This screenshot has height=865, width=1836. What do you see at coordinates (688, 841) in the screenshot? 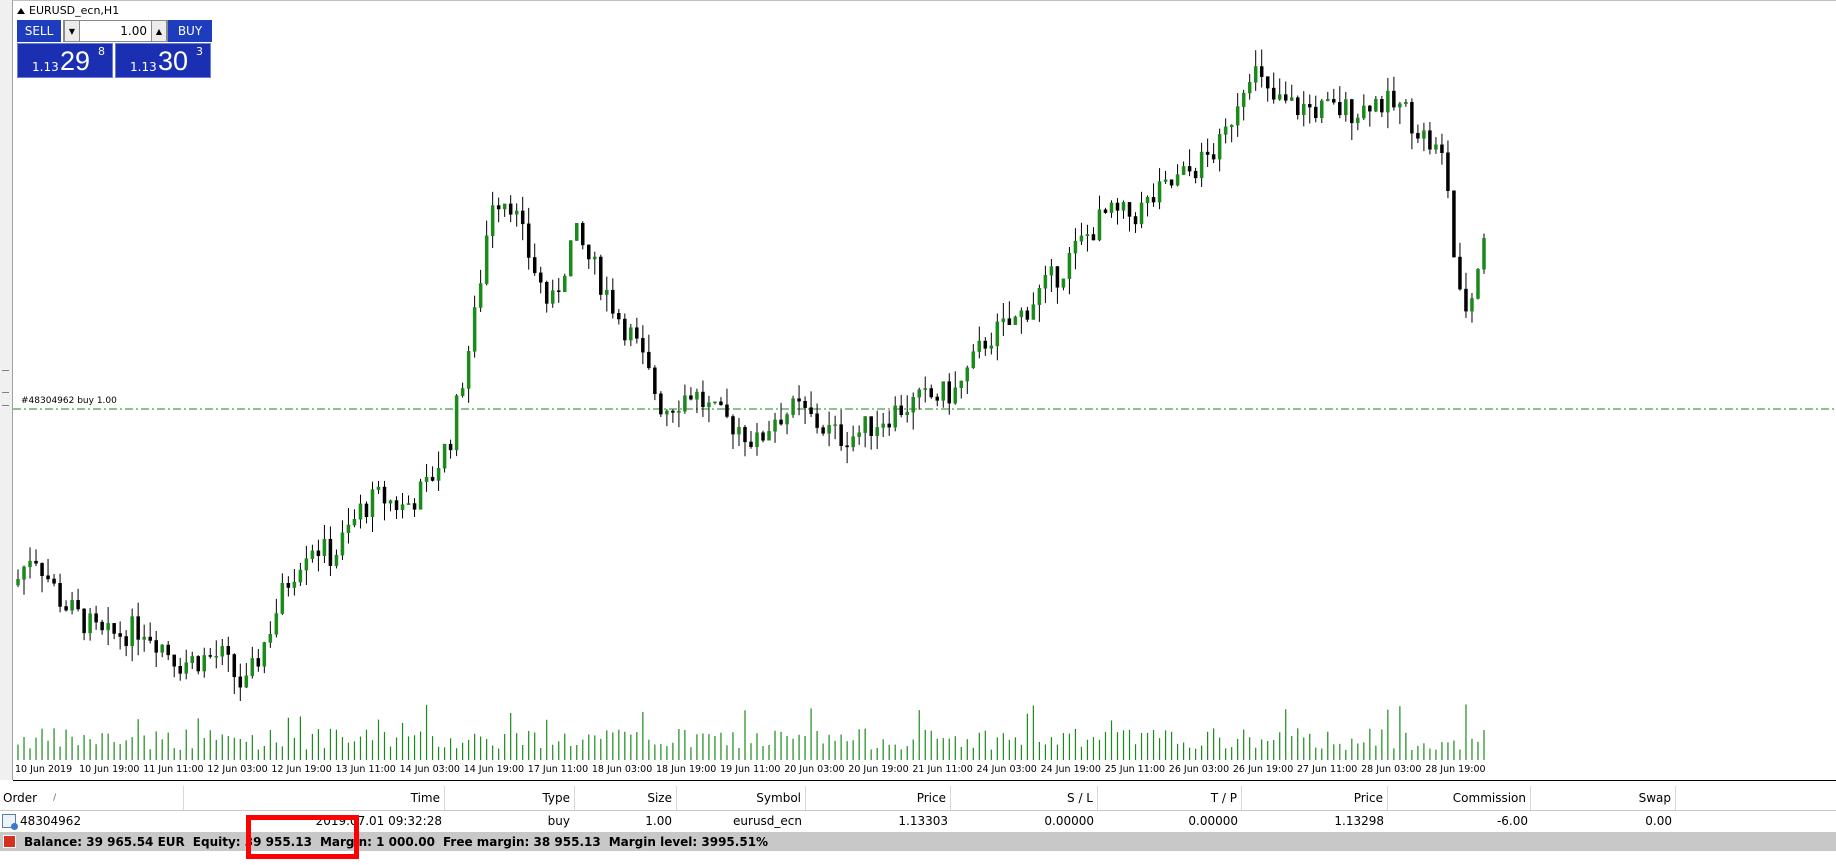
I see `margin-level-text: Margin level: 3995.51%` at bounding box center [688, 841].